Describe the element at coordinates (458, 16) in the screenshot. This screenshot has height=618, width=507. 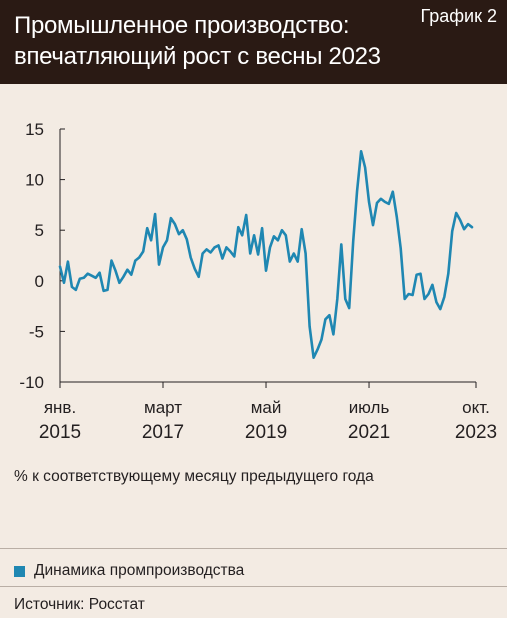
I see `chart-number-label: График 2` at that location.